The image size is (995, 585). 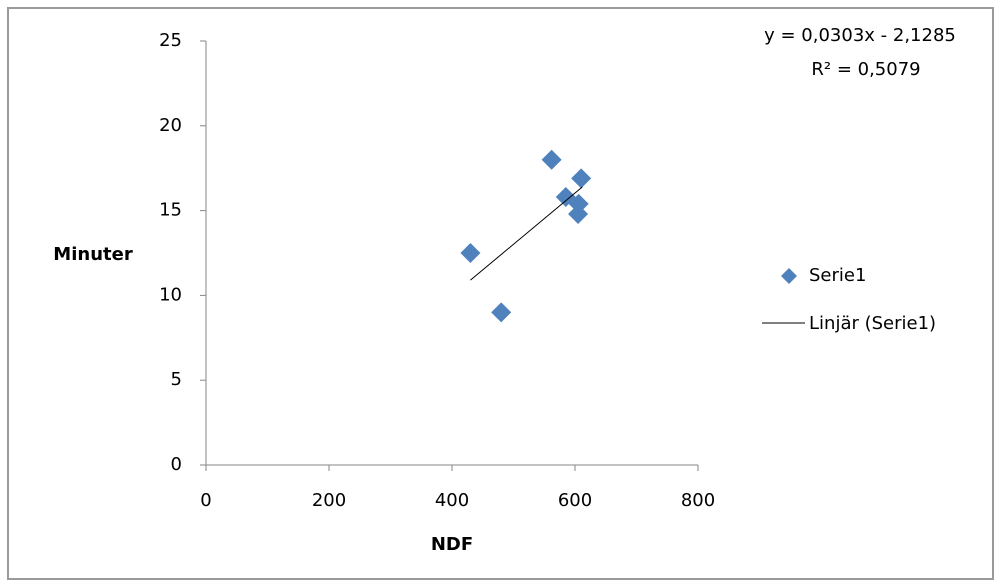 What do you see at coordinates (837, 275) in the screenshot?
I see `legend-label: Serie1` at bounding box center [837, 275].